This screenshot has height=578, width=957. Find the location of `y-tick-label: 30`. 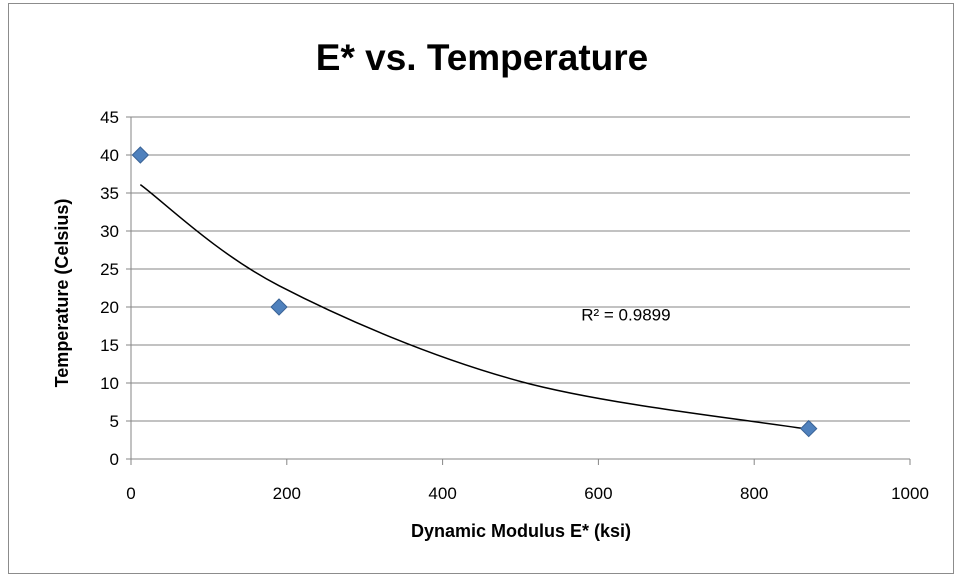

y-tick-label: 30 is located at coordinates (109, 231).